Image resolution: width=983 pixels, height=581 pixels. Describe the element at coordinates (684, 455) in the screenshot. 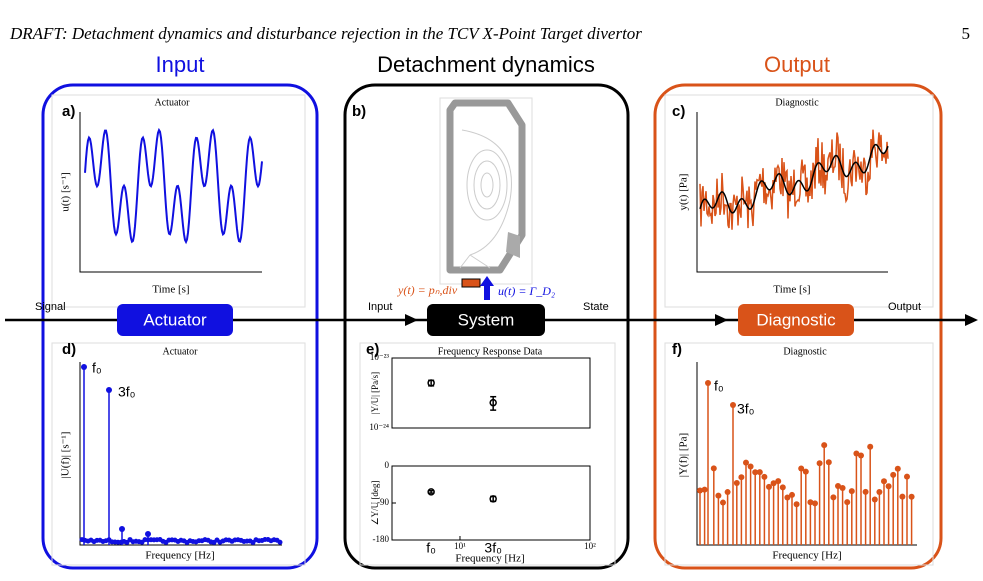

I see `y-axis-label: |Y(f)| [Pa]` at that location.